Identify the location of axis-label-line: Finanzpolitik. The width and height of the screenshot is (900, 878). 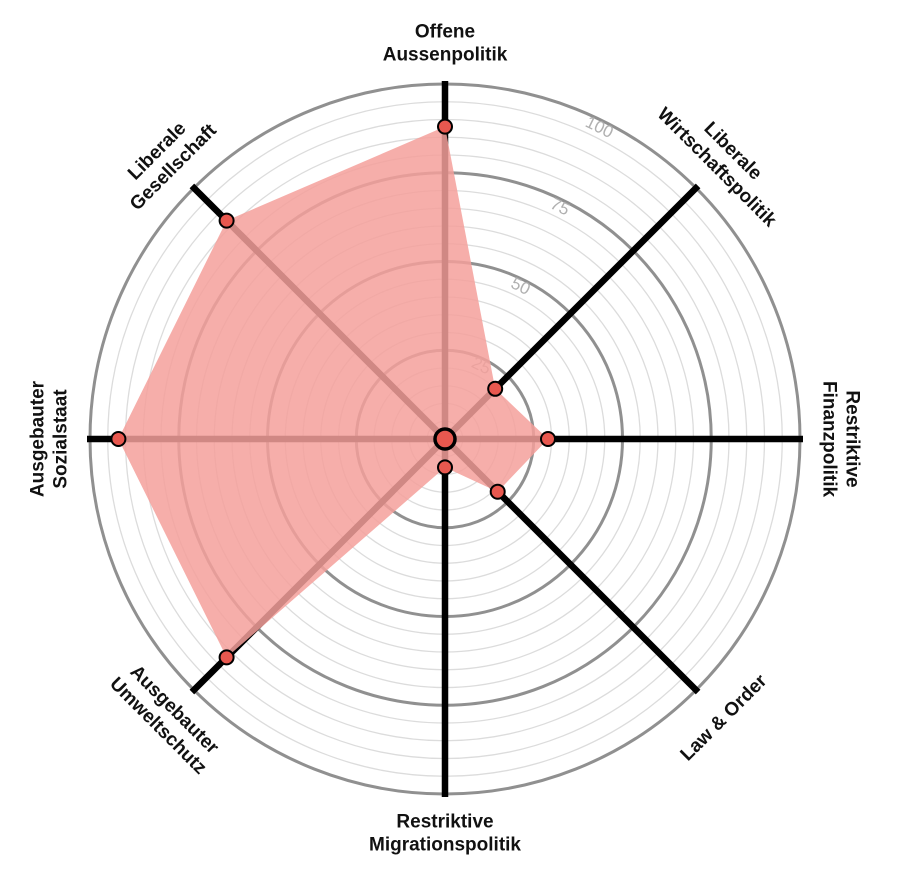
(828, 439).